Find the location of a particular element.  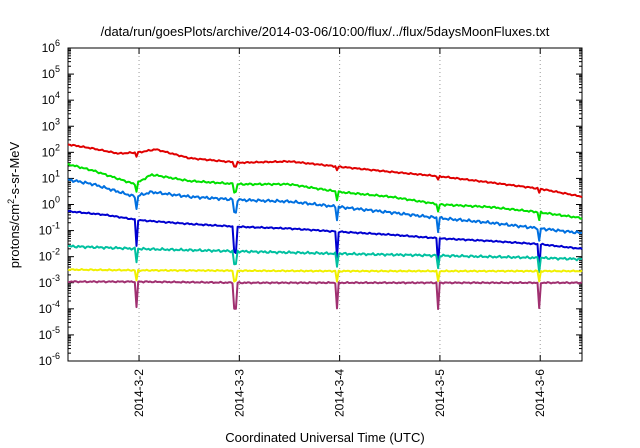

y-tick-label: 10¹ is located at coordinates (51, 176).